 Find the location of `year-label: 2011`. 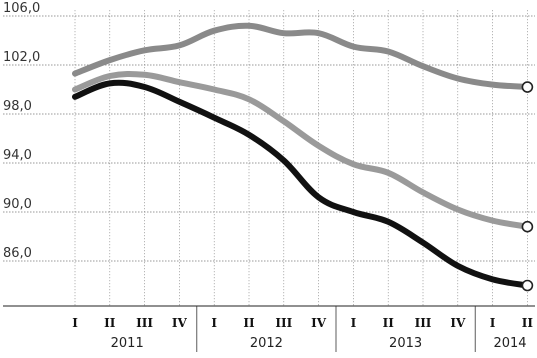

year-label: 2011 is located at coordinates (127, 343).